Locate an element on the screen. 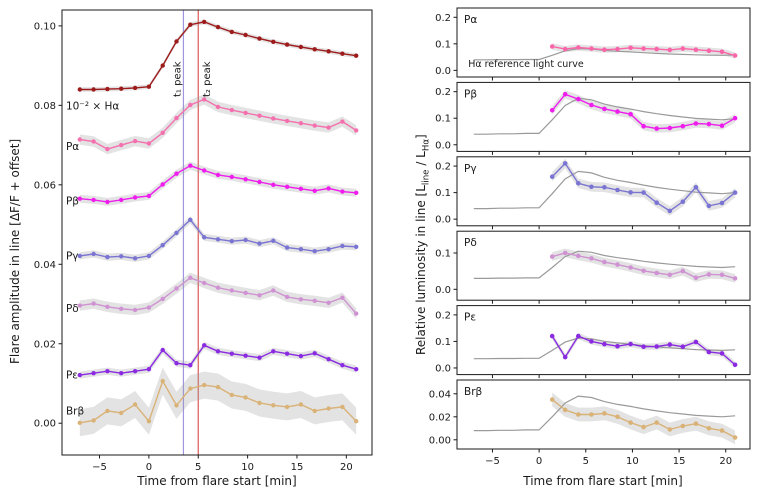  error-band is located at coordinates (644, 51).